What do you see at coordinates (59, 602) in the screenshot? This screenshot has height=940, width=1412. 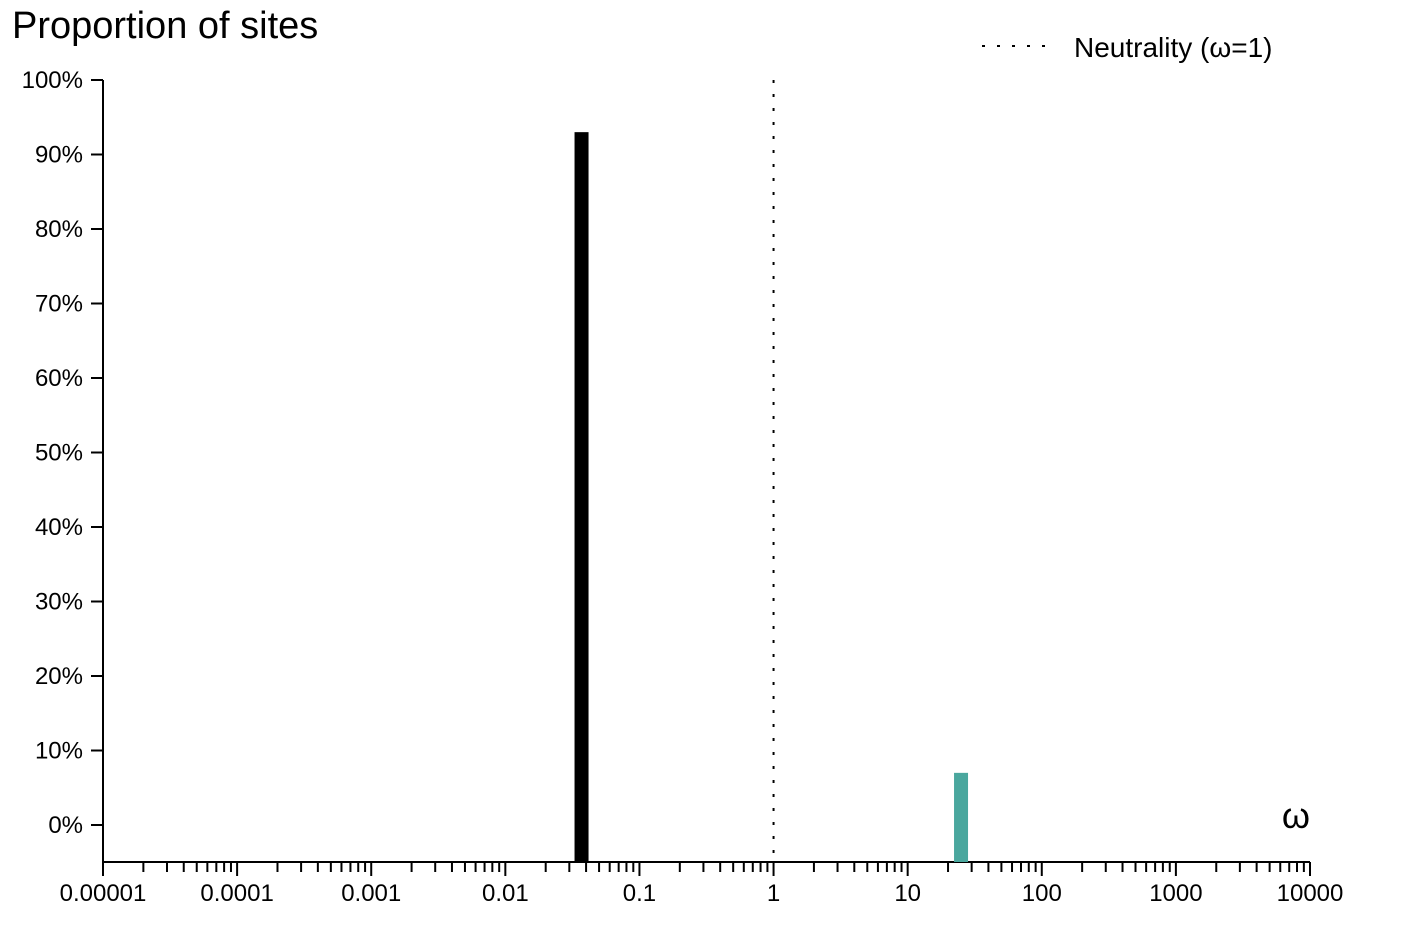 I see `y-tick-label: 30%` at bounding box center [59, 602].